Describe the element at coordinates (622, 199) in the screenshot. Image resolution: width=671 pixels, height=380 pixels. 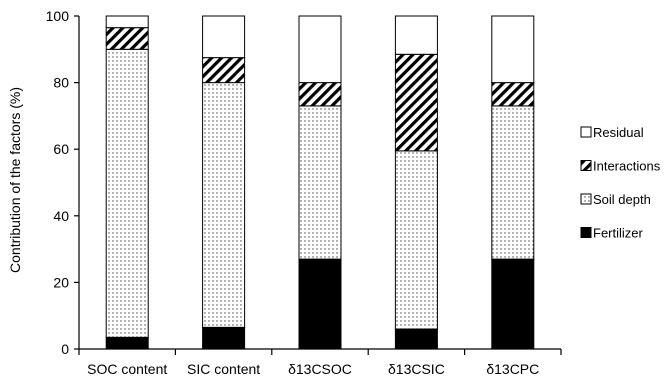
I see `legend-label-soil-depth: Soil depth` at that location.